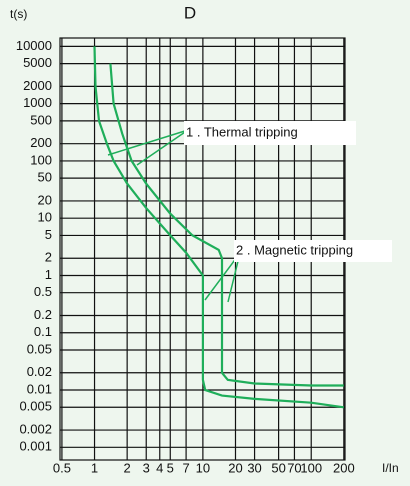 Image resolution: width=410 pixels, height=486 pixels. Describe the element at coordinates (35, 428) in the screenshot. I see `y-tick-label: 0.002` at that location.